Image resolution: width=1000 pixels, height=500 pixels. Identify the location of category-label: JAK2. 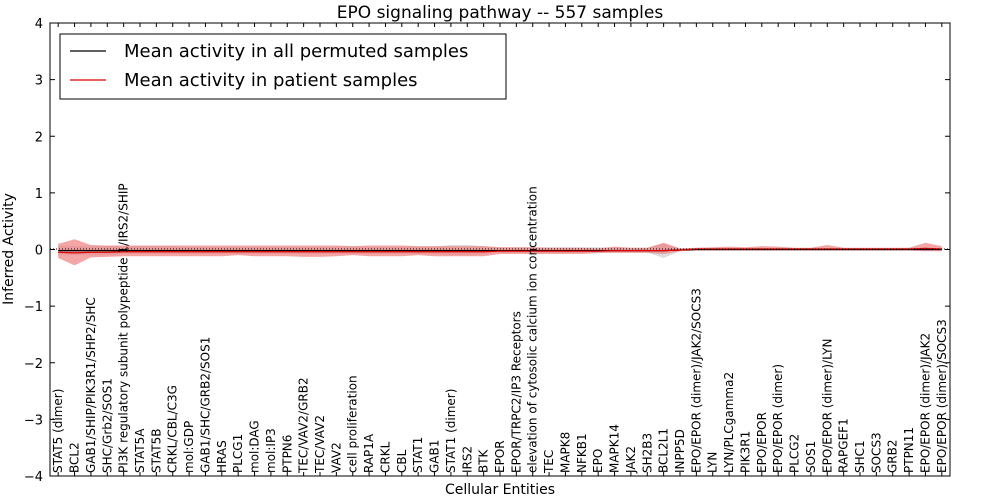
(631, 460).